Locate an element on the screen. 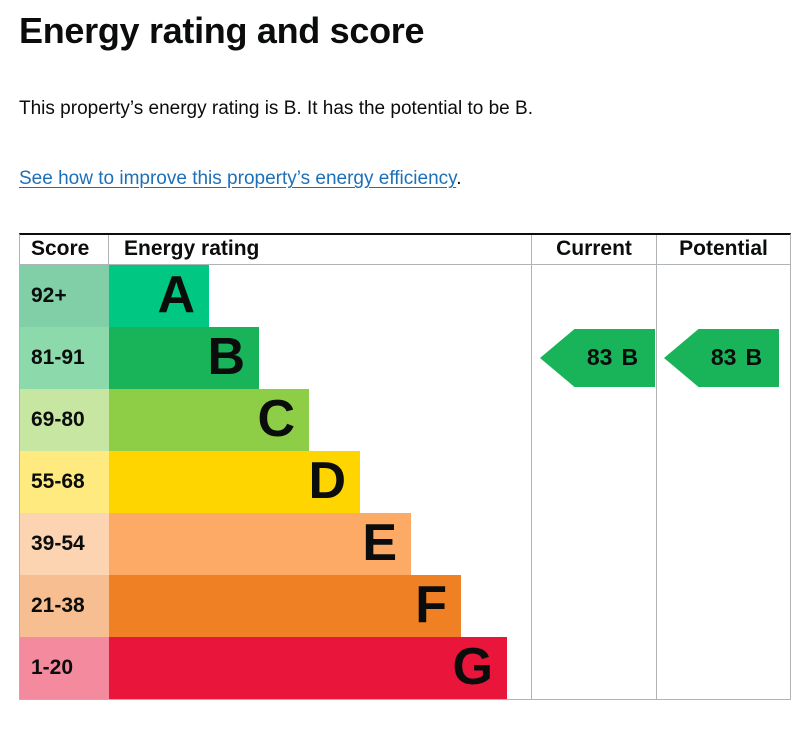 This screenshot has width=806, height=734. header-score: Score is located at coordinates (64, 249).